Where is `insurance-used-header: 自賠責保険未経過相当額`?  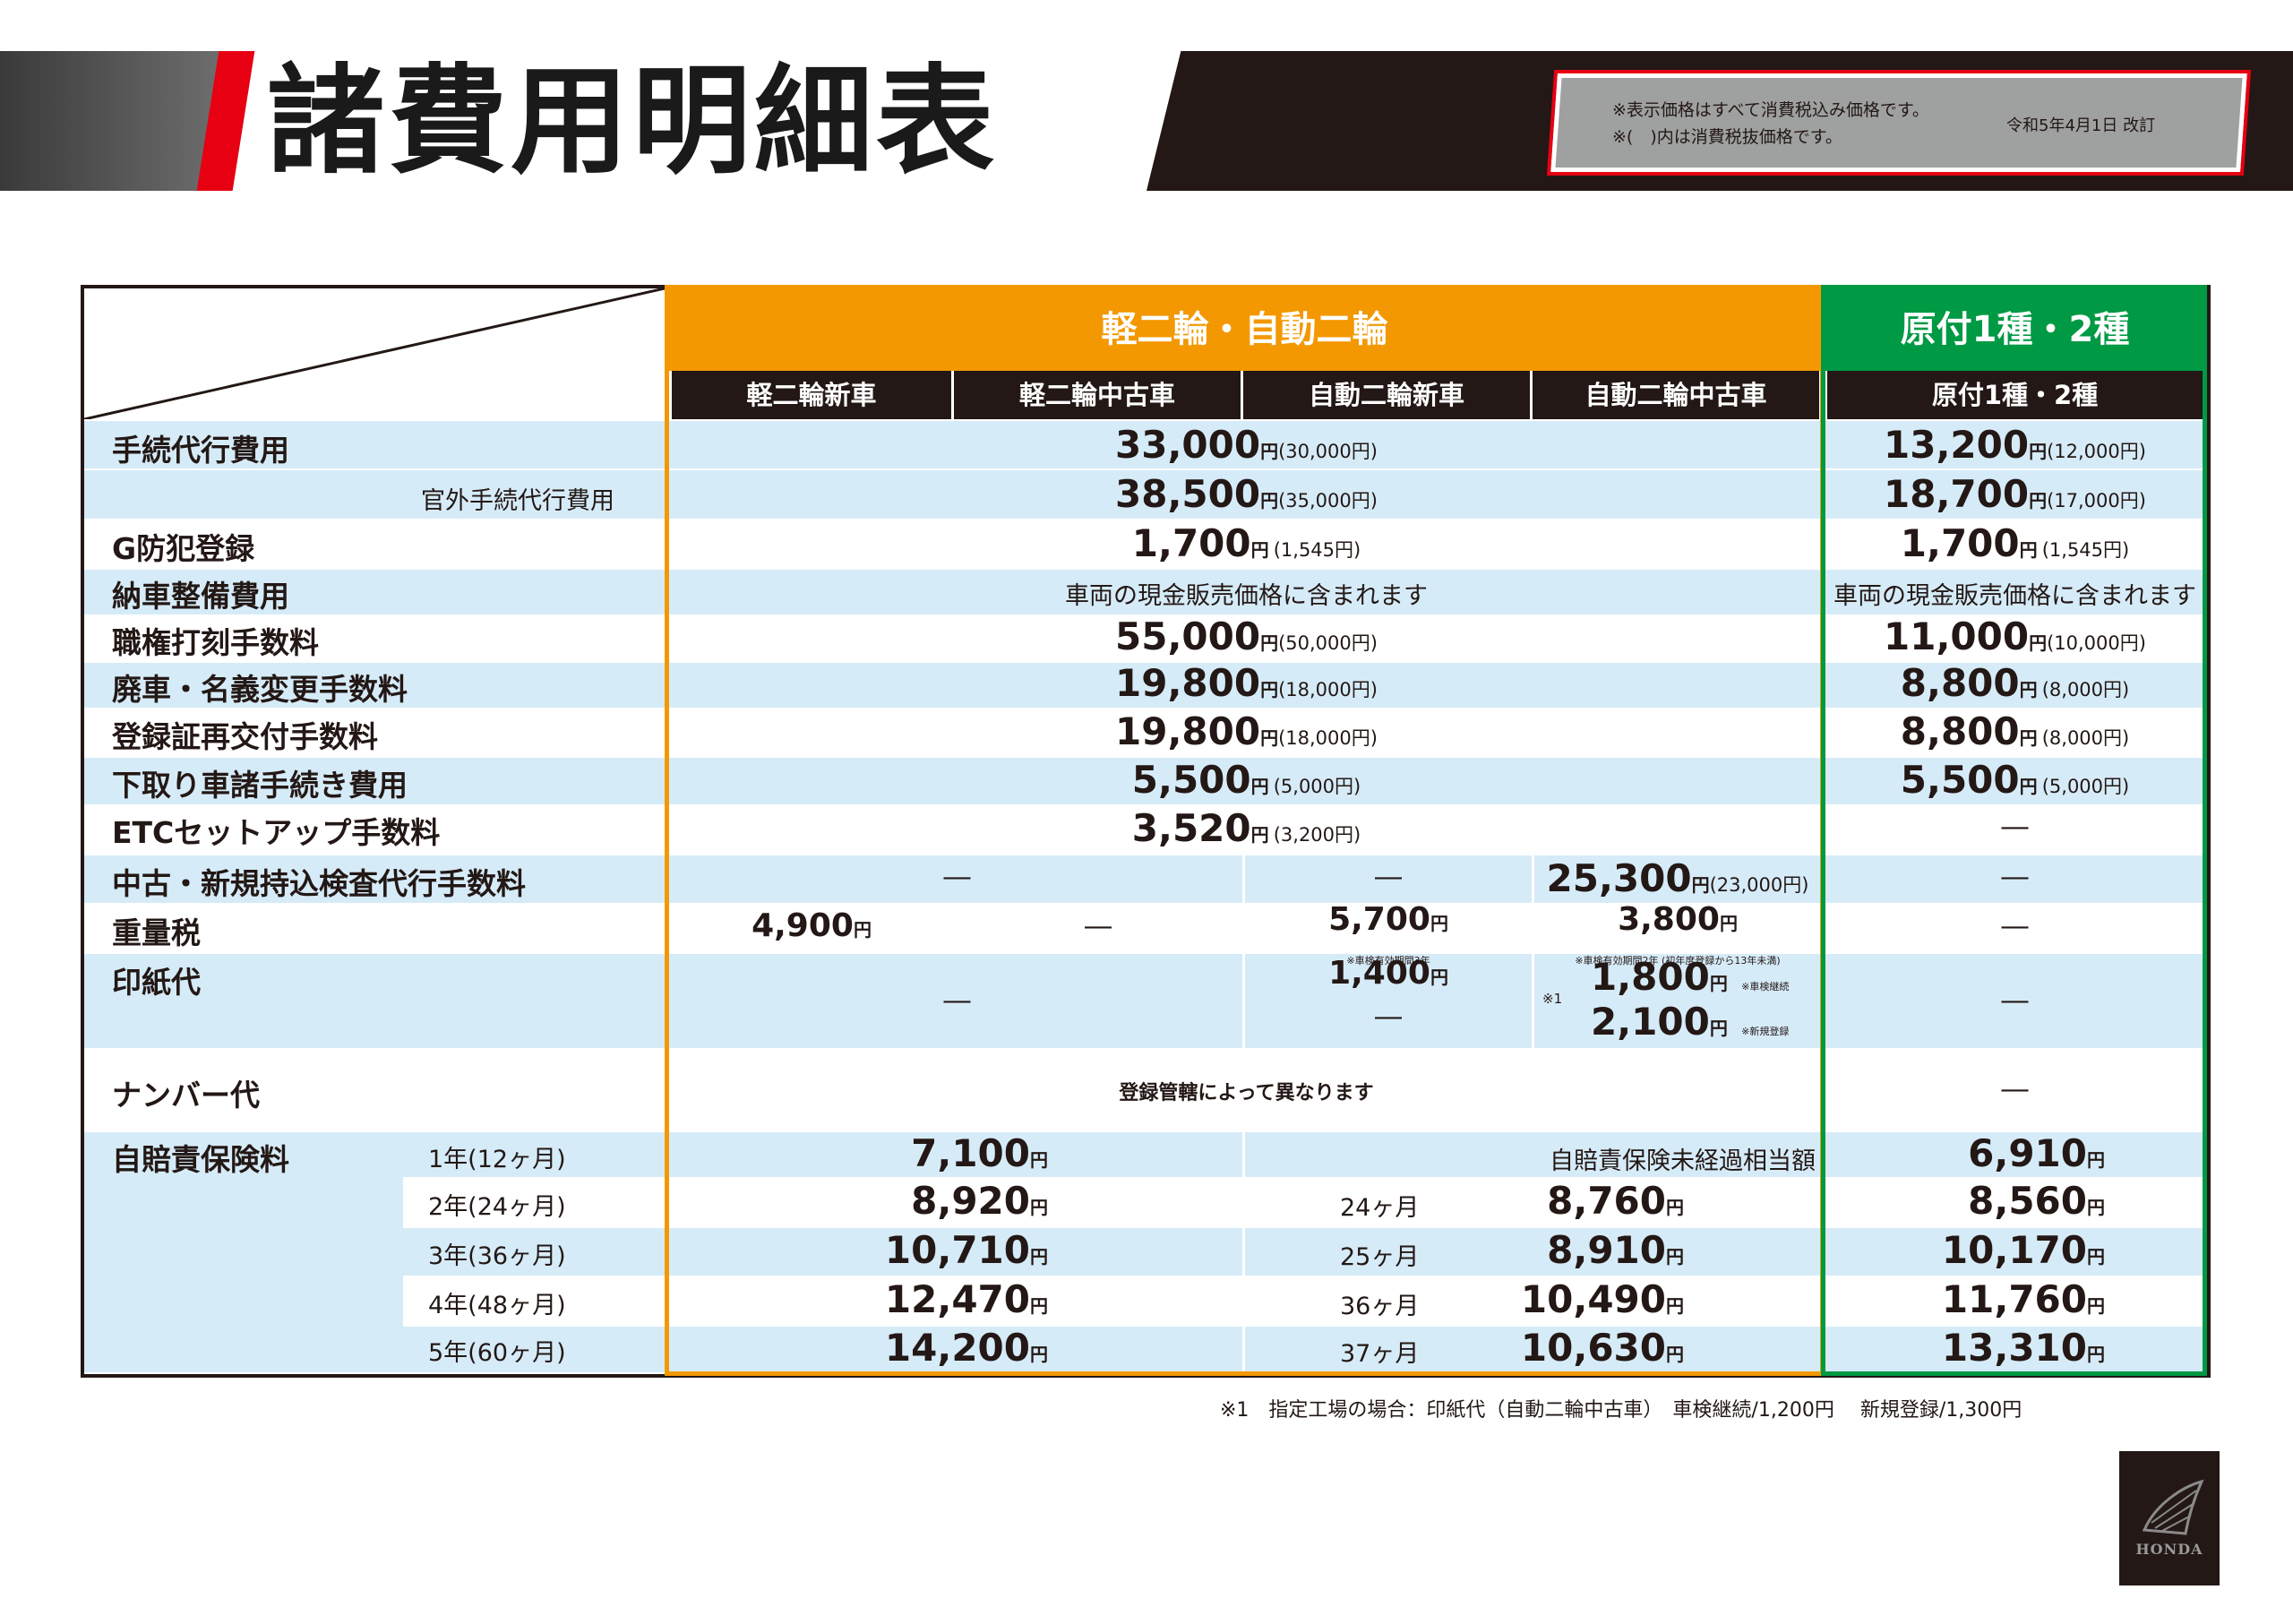 insurance-used-header: 自賠責保険未経過相当額 is located at coordinates (1683, 1161).